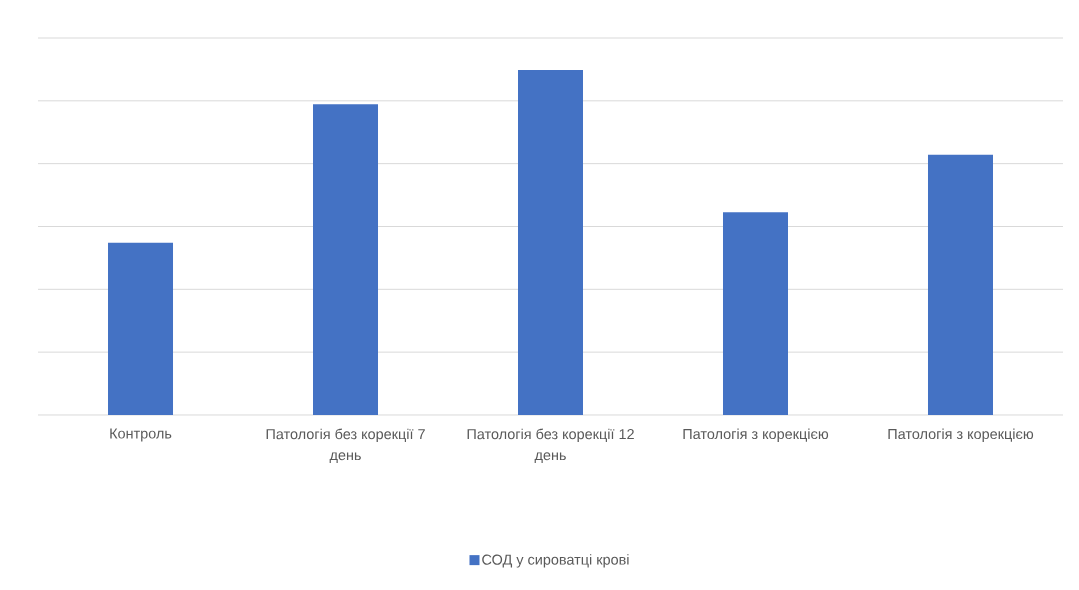  Describe the element at coordinates (345, 445) in the screenshot. I see `x-tick-label: Патологія без корекції 7 день` at that location.